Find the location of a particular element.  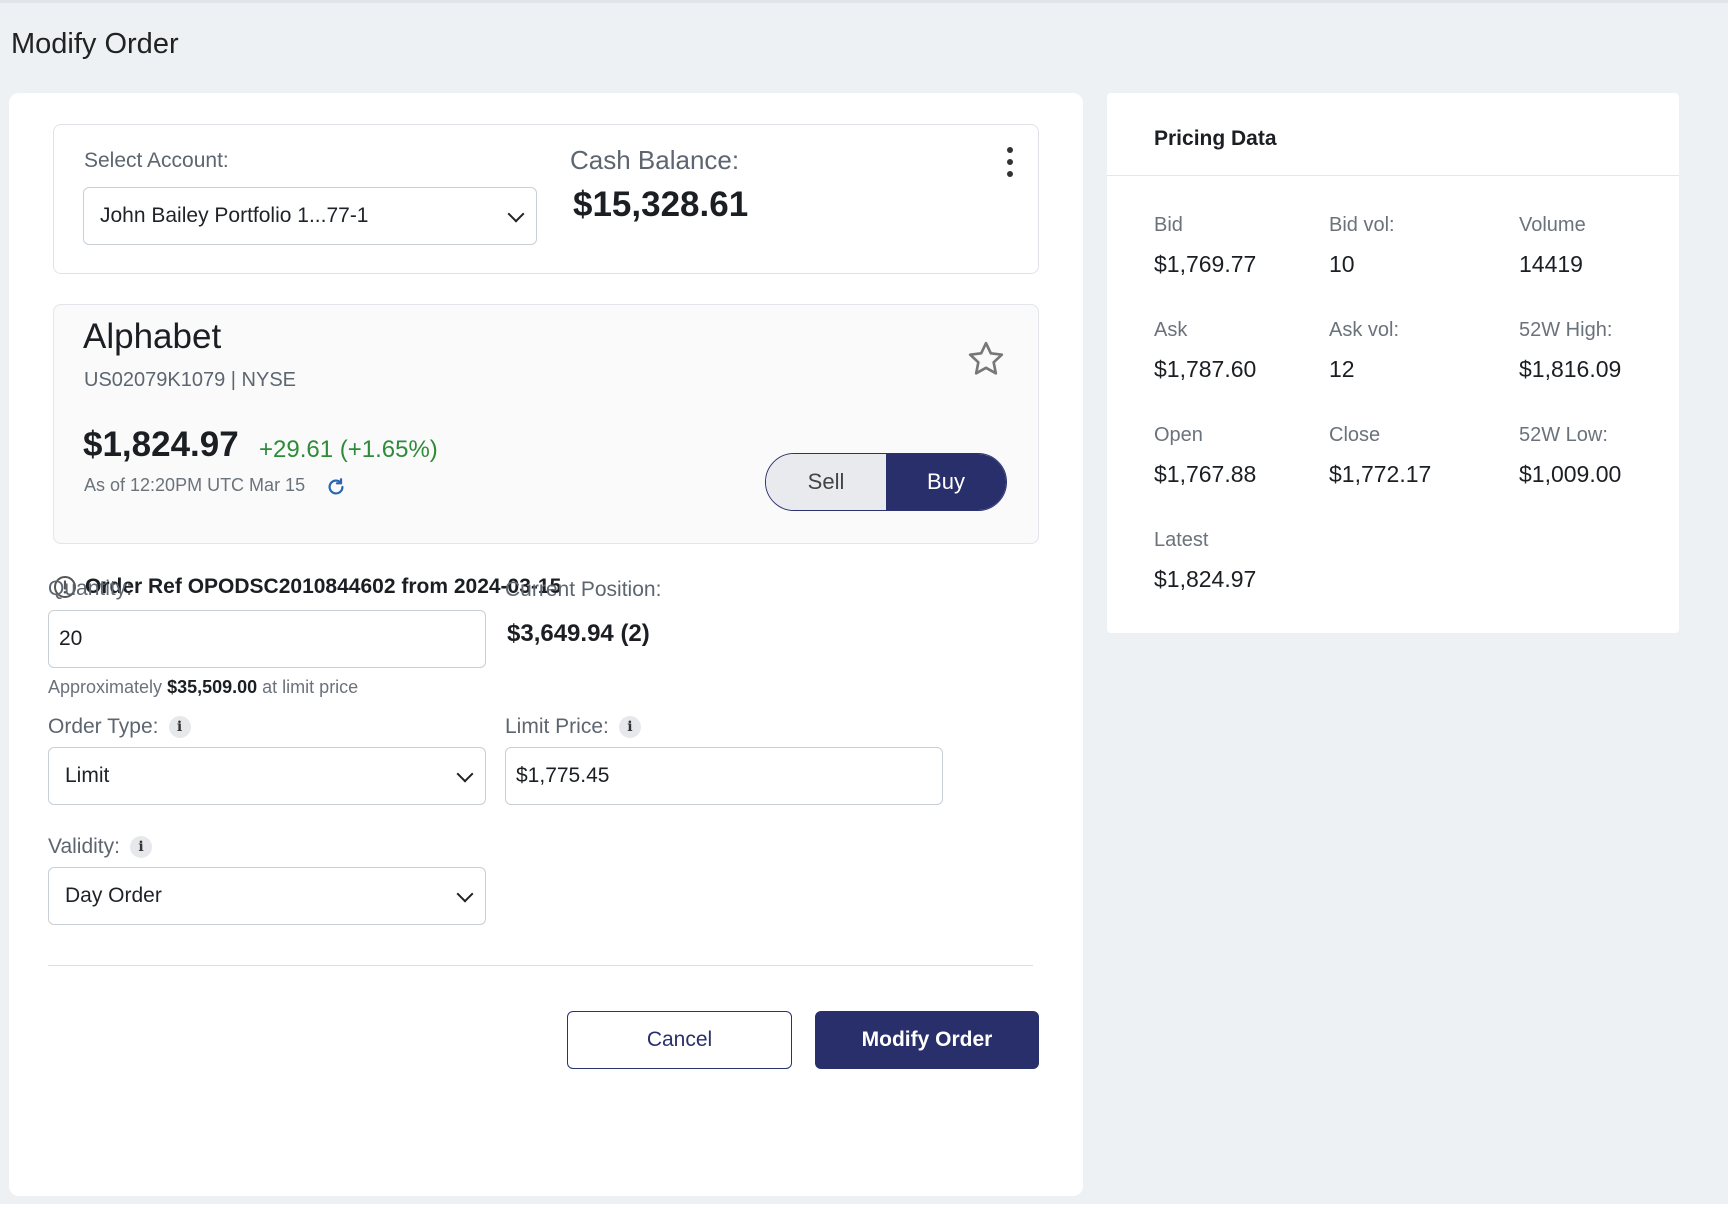

instrument-price: $1,824.97 is located at coordinates (161, 444).